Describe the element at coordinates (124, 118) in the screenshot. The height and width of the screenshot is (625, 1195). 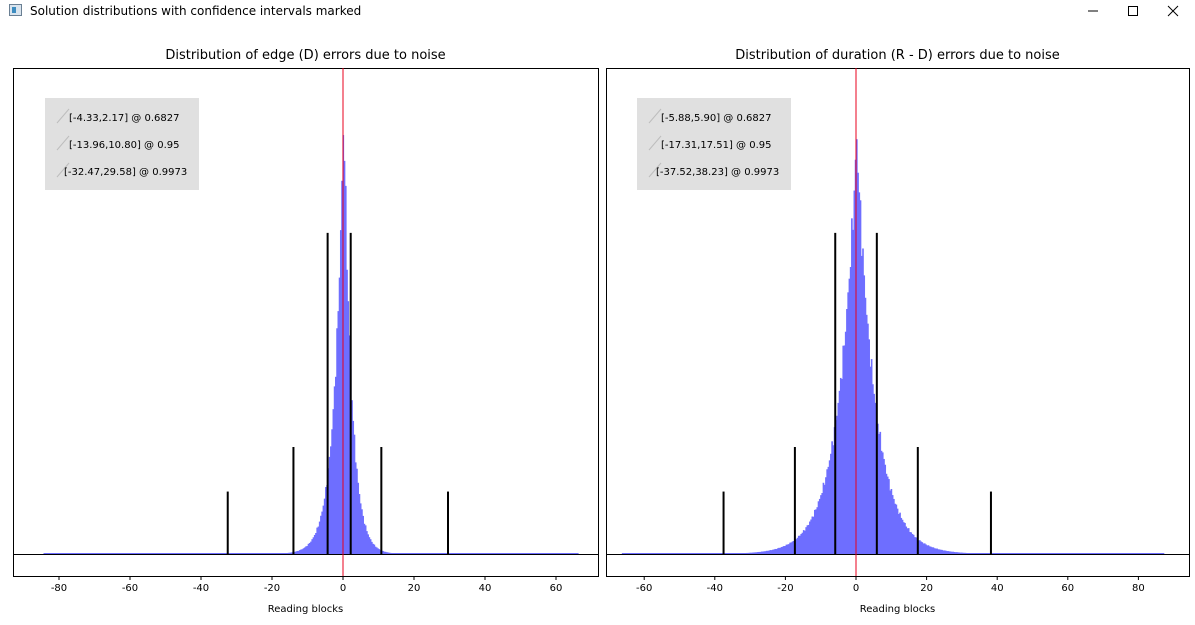
I see `legend-entry: [-4.33,2.17] @ 0.6827` at that location.